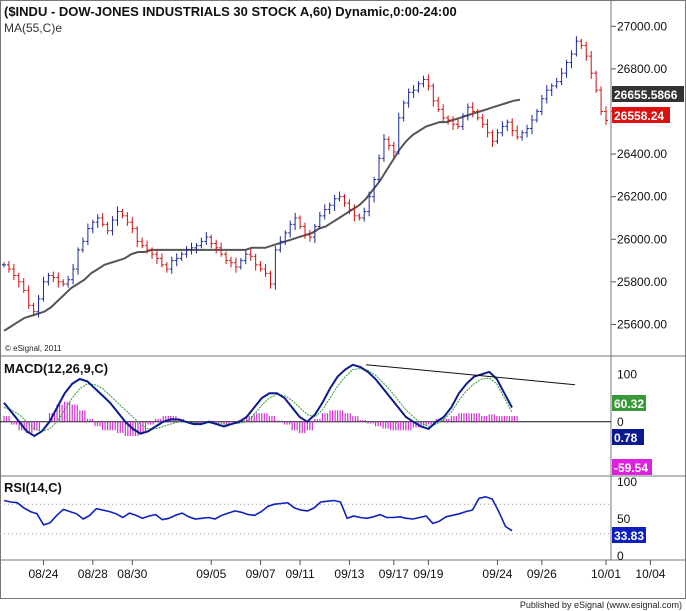 The image size is (686, 611). Describe the element at coordinates (642, 282) in the screenshot. I see `price-tick-label: 25800.00` at that location.